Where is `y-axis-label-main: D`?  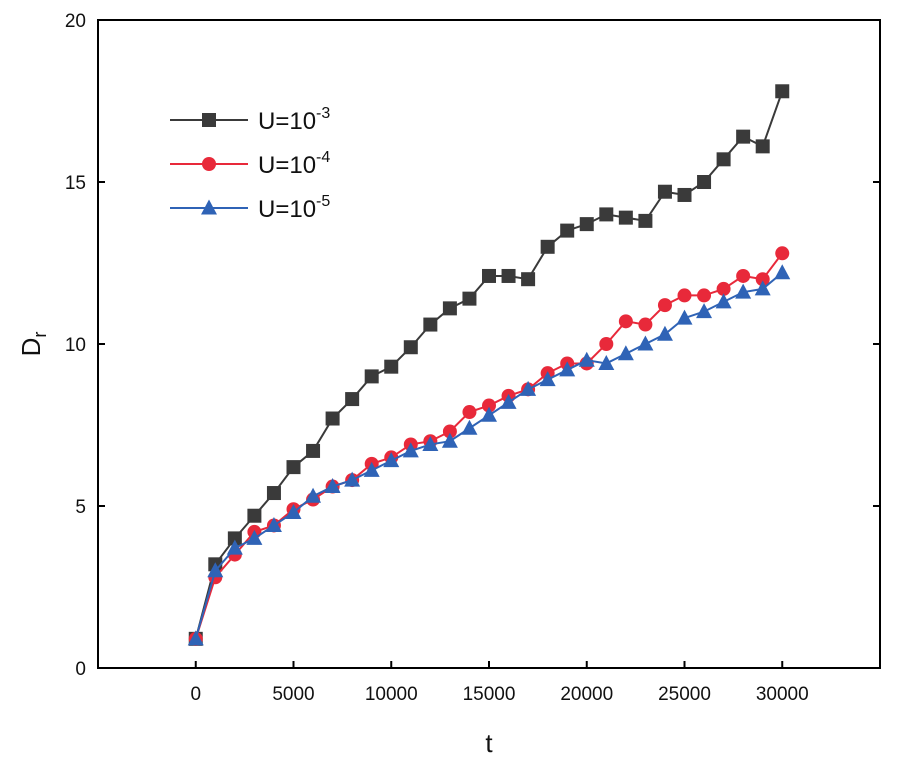 y-axis-label-main: D is located at coordinates (31, 347).